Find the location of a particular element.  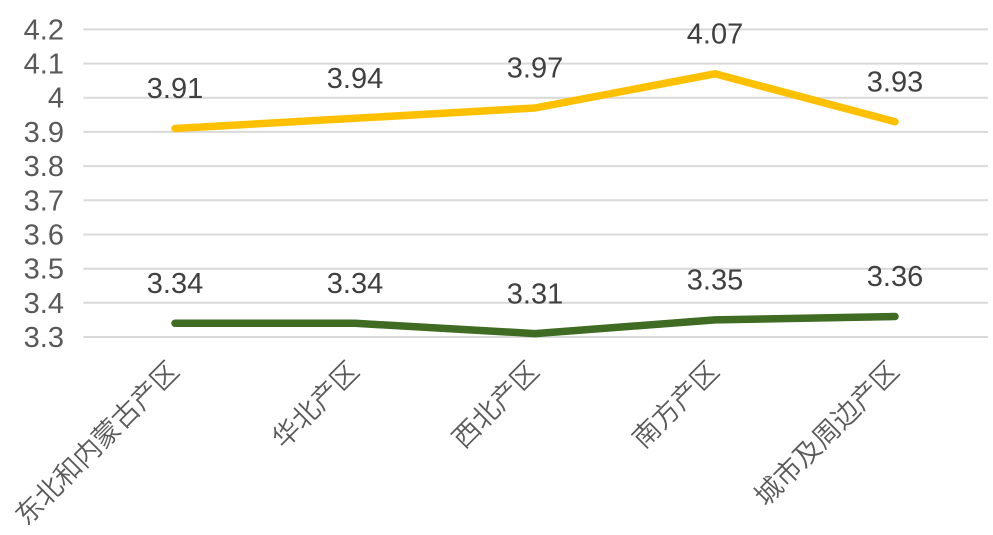

svg-text: 3.9 is located at coordinates (44, 133).